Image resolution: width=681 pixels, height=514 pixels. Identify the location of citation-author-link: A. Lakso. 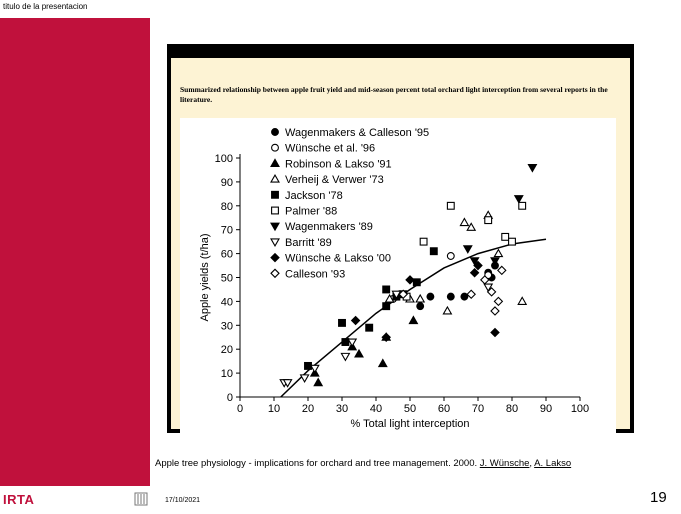
(553, 463).